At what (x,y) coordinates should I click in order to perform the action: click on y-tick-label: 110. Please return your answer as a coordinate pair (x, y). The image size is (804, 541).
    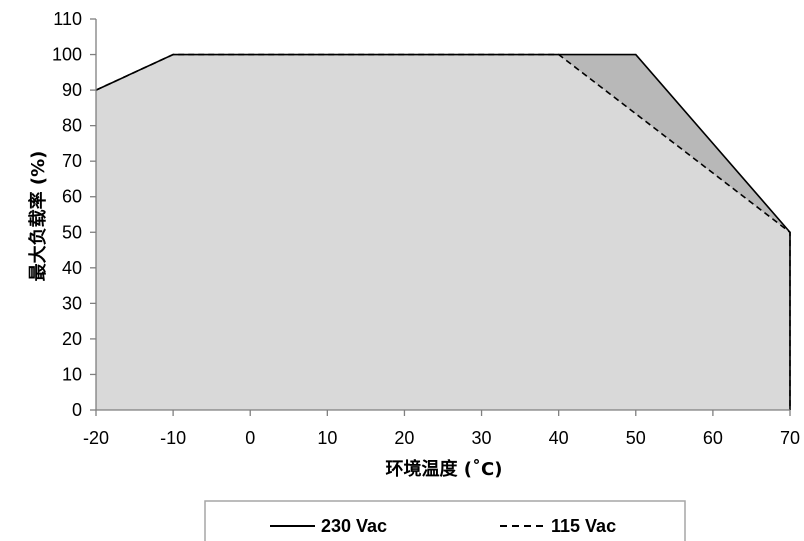
    Looking at the image, I should click on (67, 19).